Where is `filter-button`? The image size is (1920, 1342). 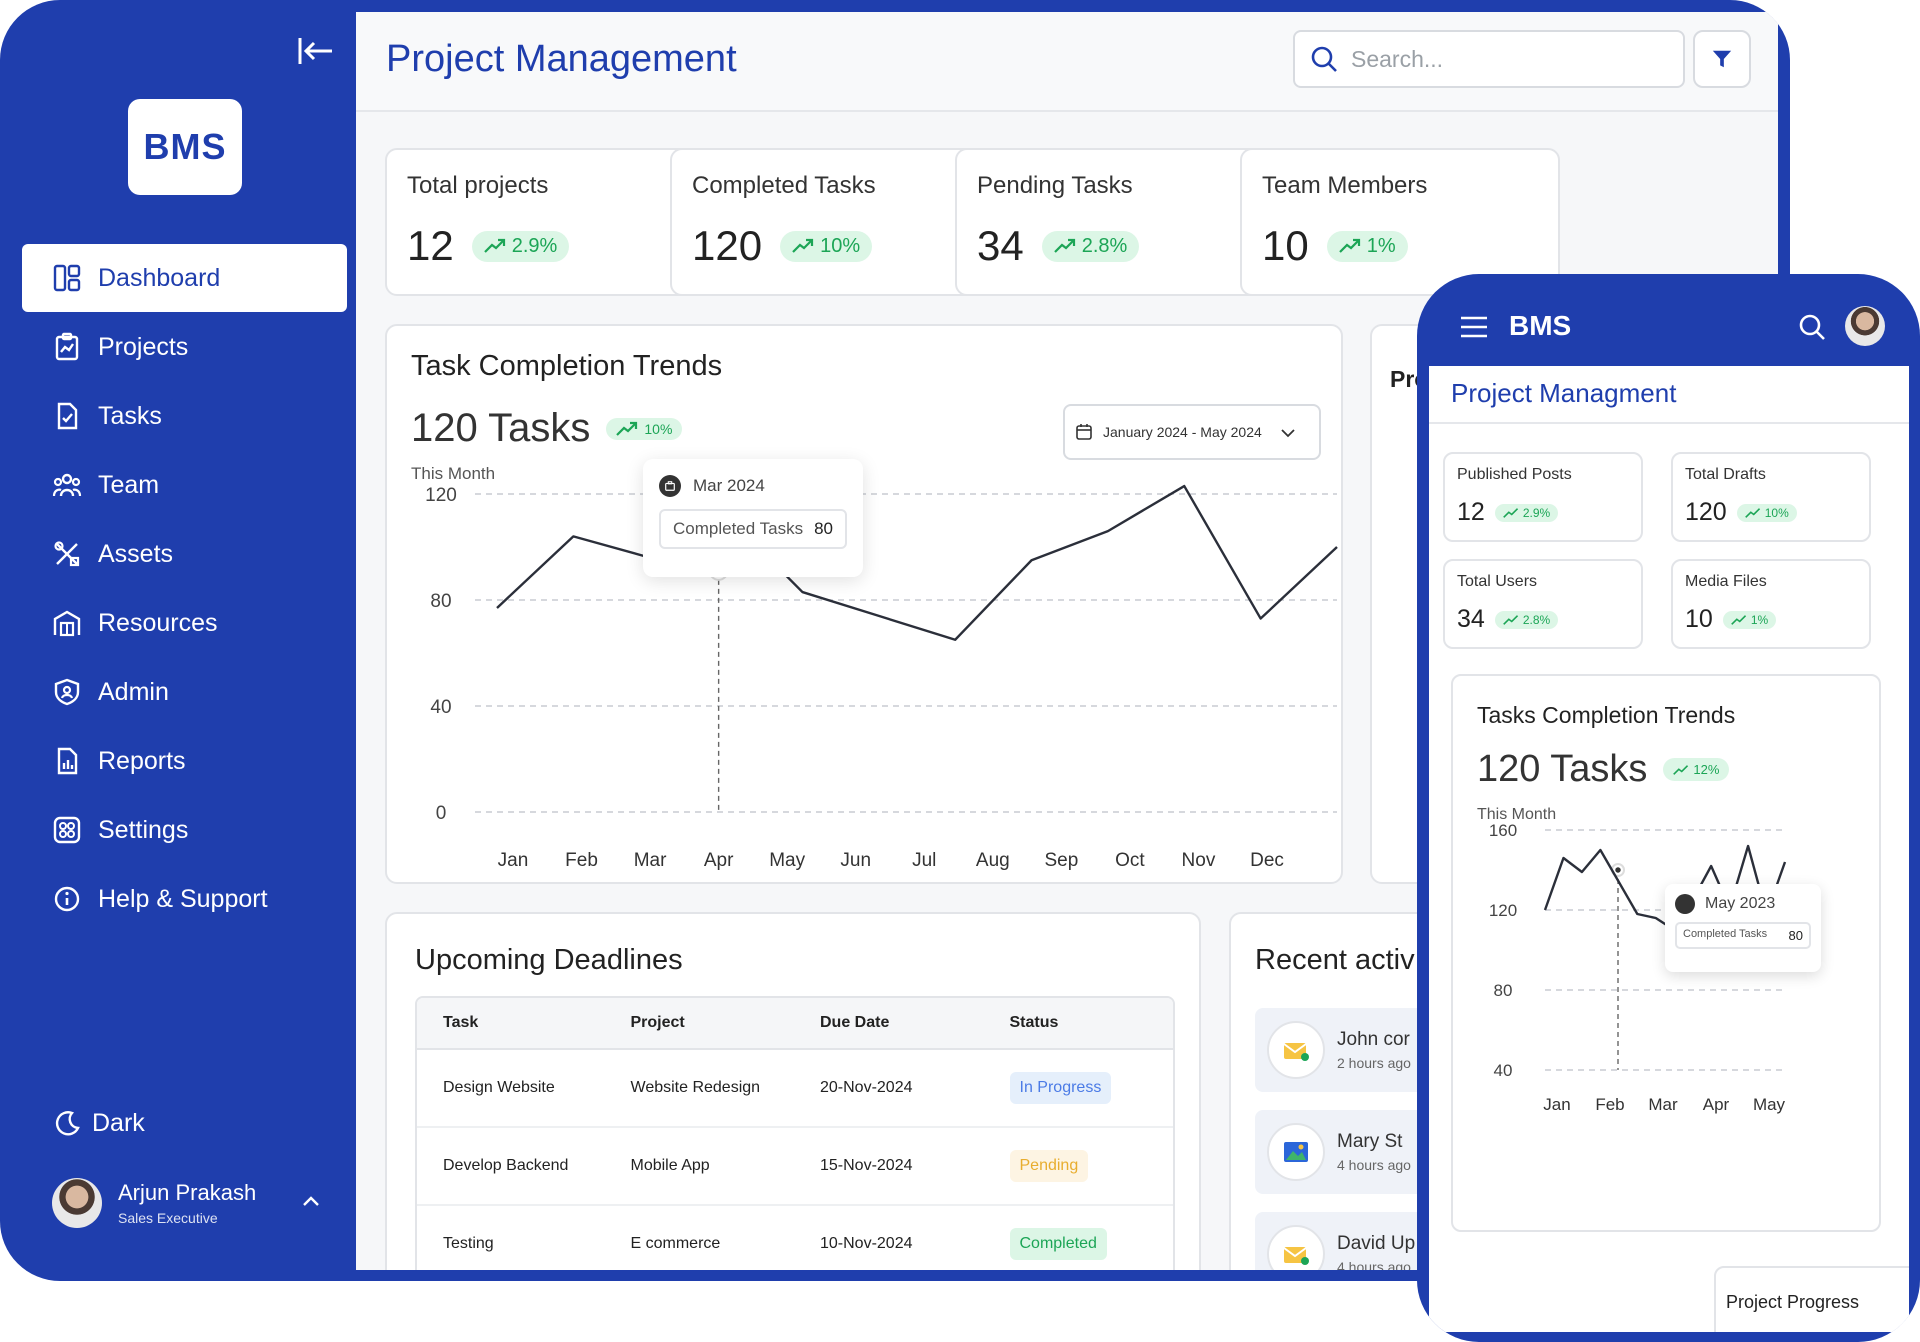 filter-button is located at coordinates (1722, 59).